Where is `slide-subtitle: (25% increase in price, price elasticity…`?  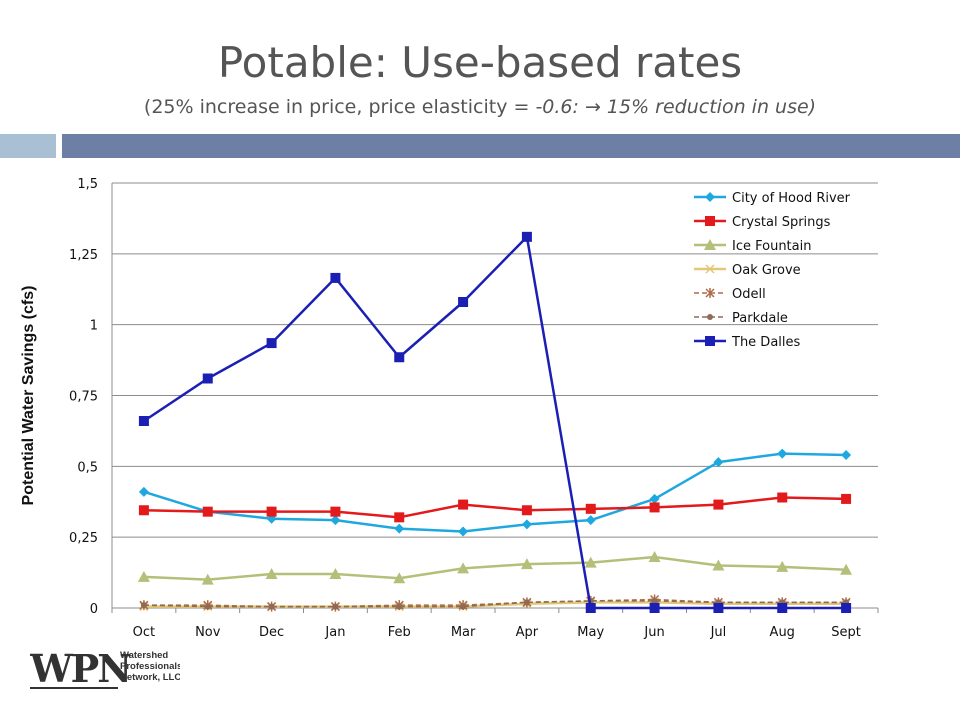 slide-subtitle: (25% increase in price, price elasticity… is located at coordinates (480, 107).